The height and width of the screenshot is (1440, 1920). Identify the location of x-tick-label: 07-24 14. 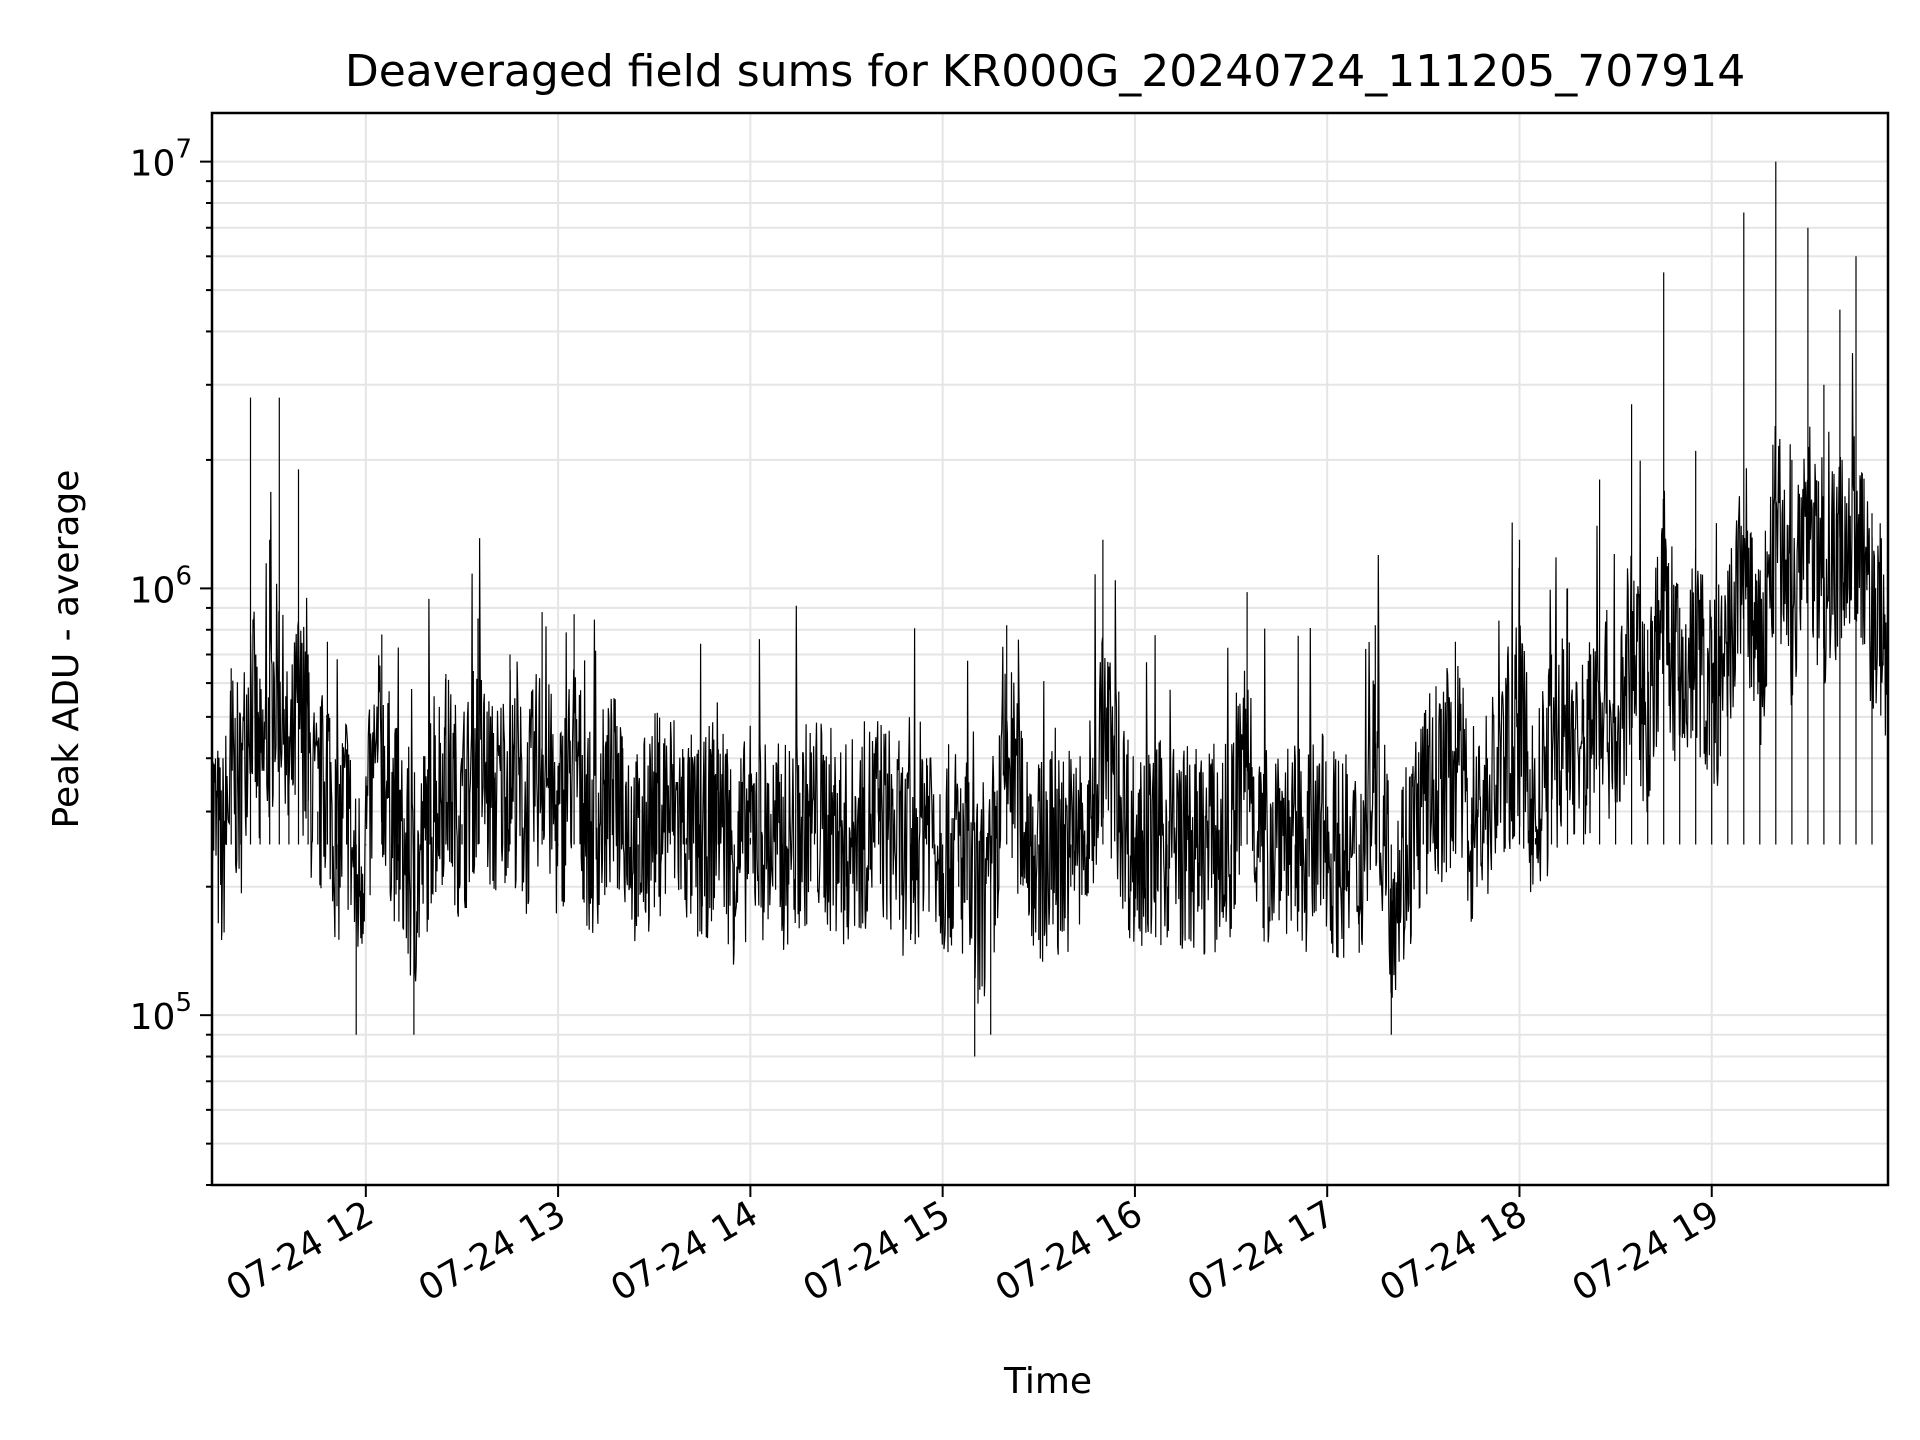
(684, 1251).